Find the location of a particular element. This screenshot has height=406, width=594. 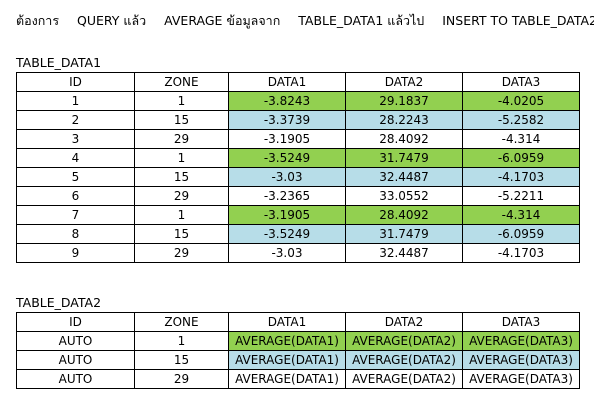

table-row: 4 1 -3.5249 31.7479 -6.0959 is located at coordinates (298, 158).